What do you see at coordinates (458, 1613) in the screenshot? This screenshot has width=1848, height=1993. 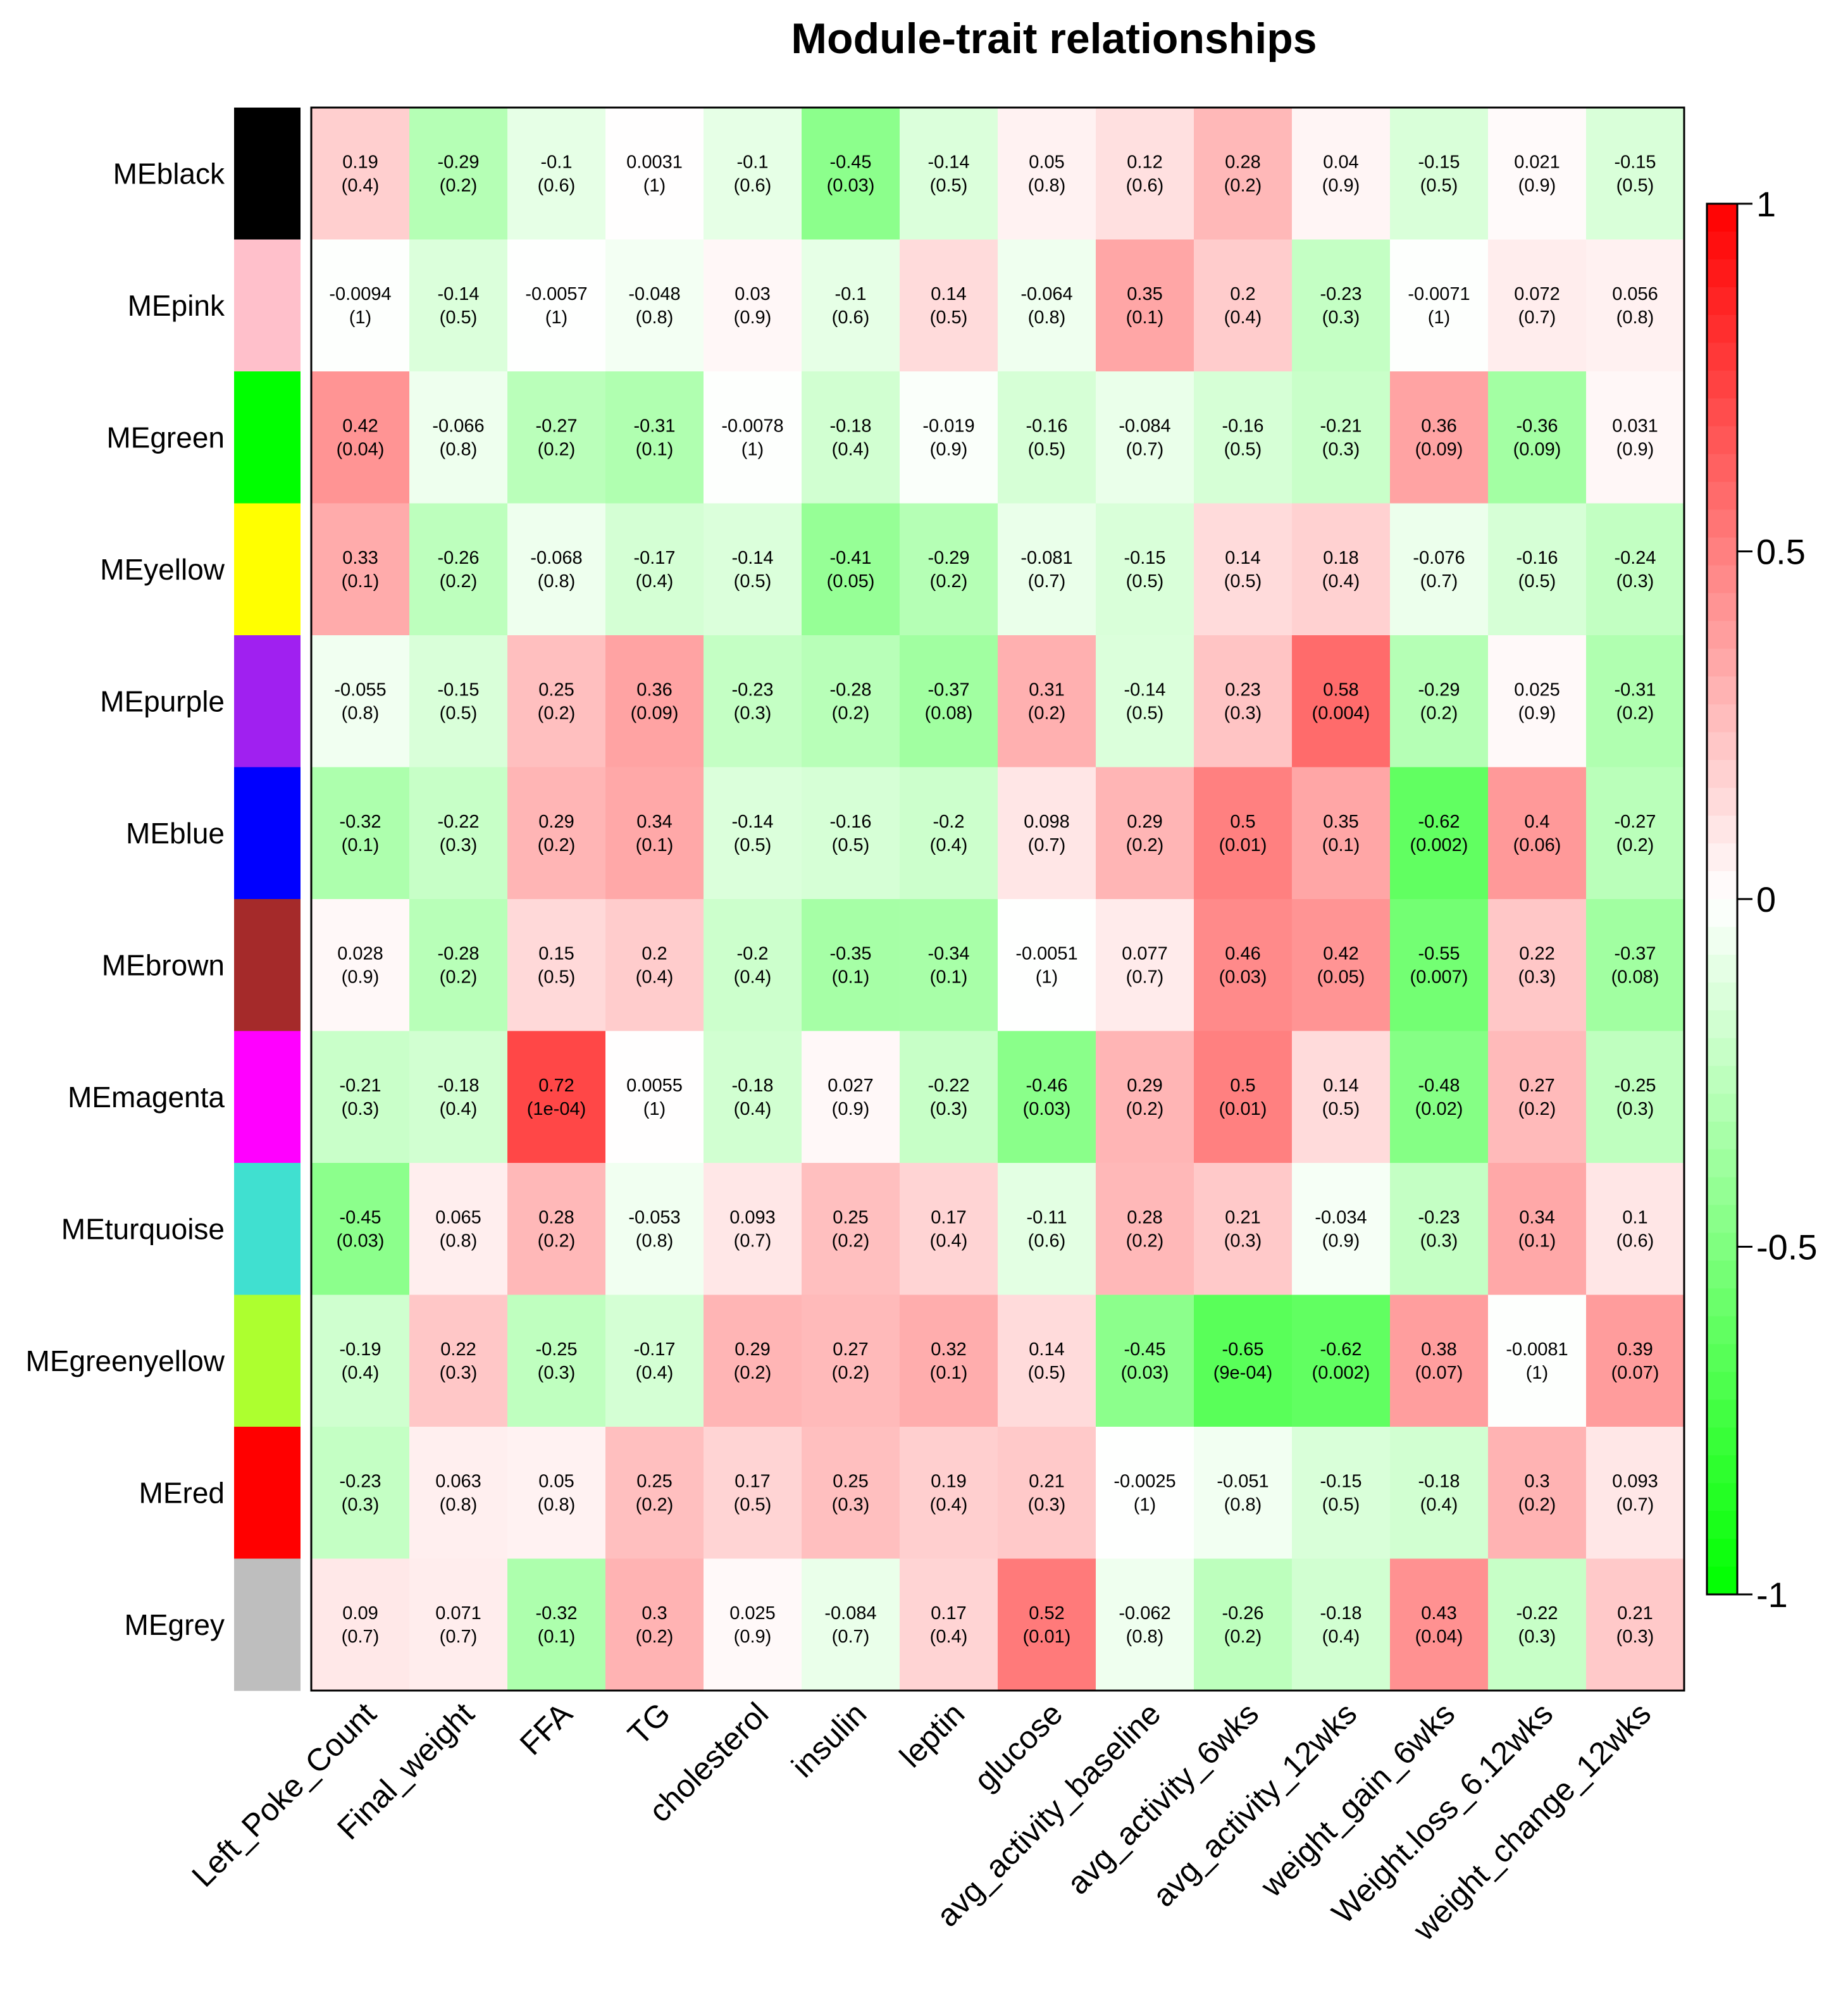 I see `cell-correlation-value: 0.071` at bounding box center [458, 1613].